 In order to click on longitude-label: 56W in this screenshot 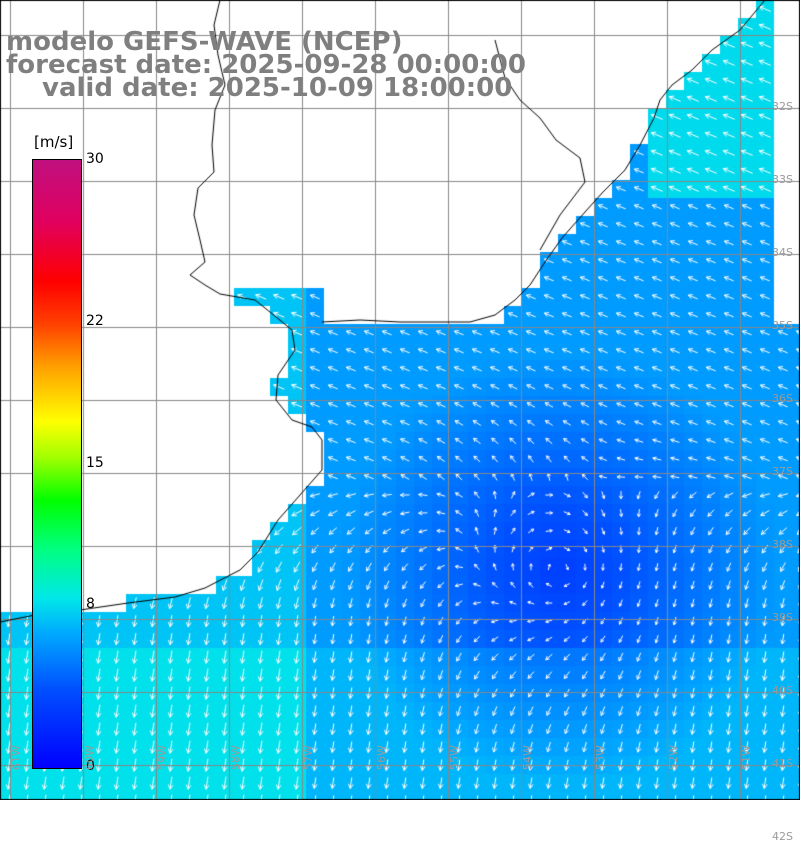, I will do `click(381, 757)`.